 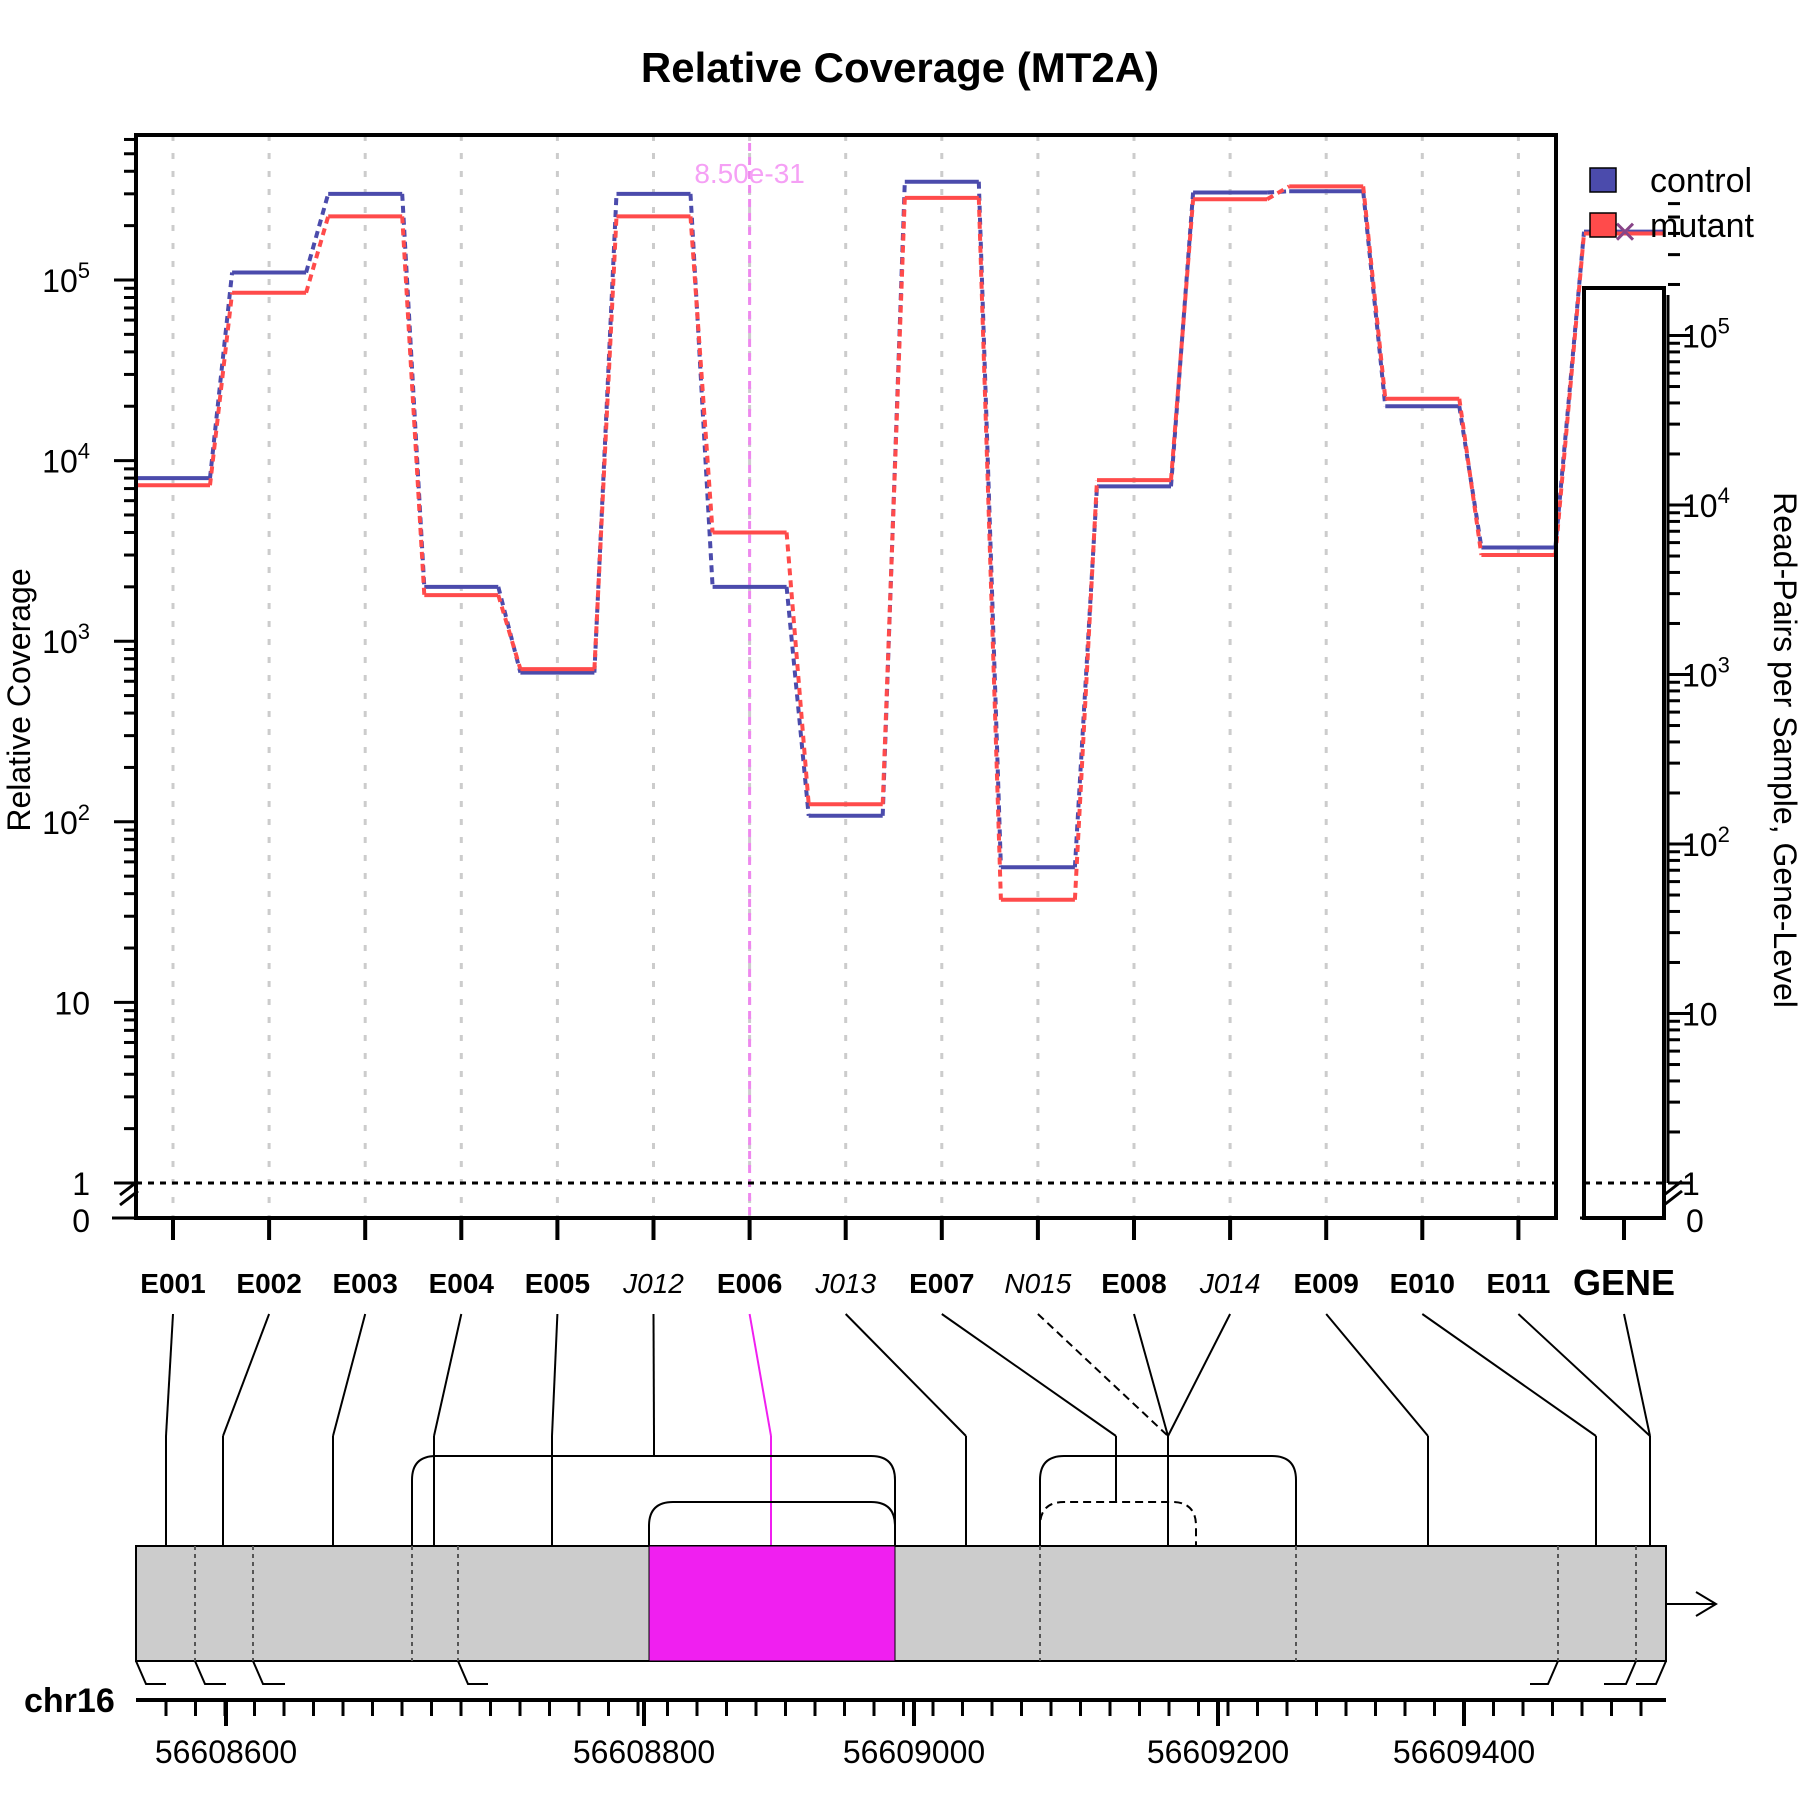 What do you see at coordinates (1422, 1283) in the screenshot?
I see `feature-label-E010: E010` at bounding box center [1422, 1283].